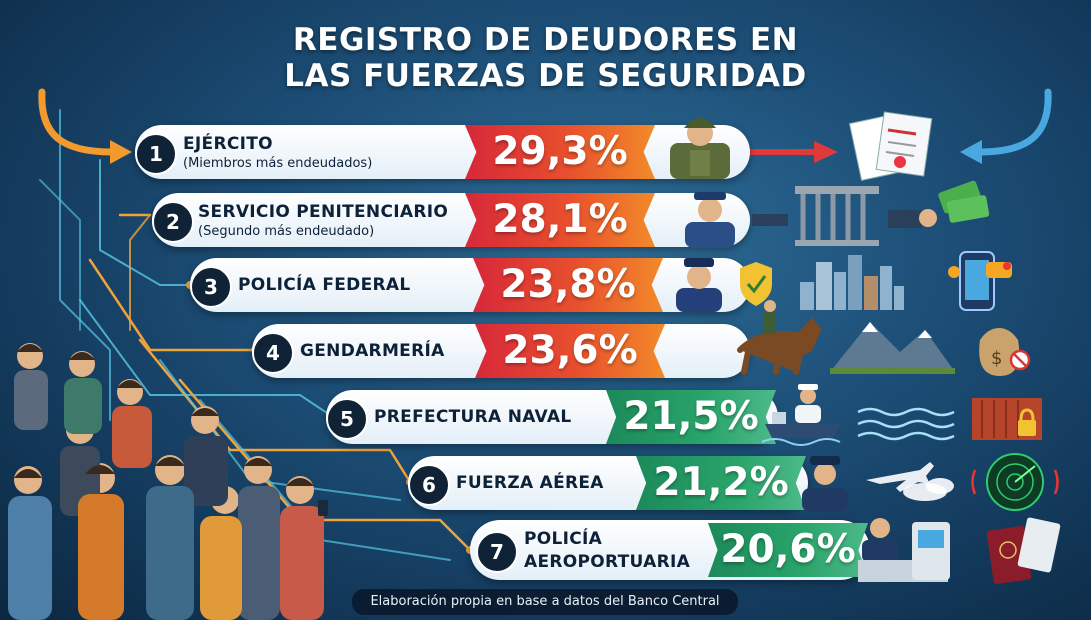  What do you see at coordinates (497, 552) in the screenshot?
I see `rank-badge: 7` at bounding box center [497, 552].